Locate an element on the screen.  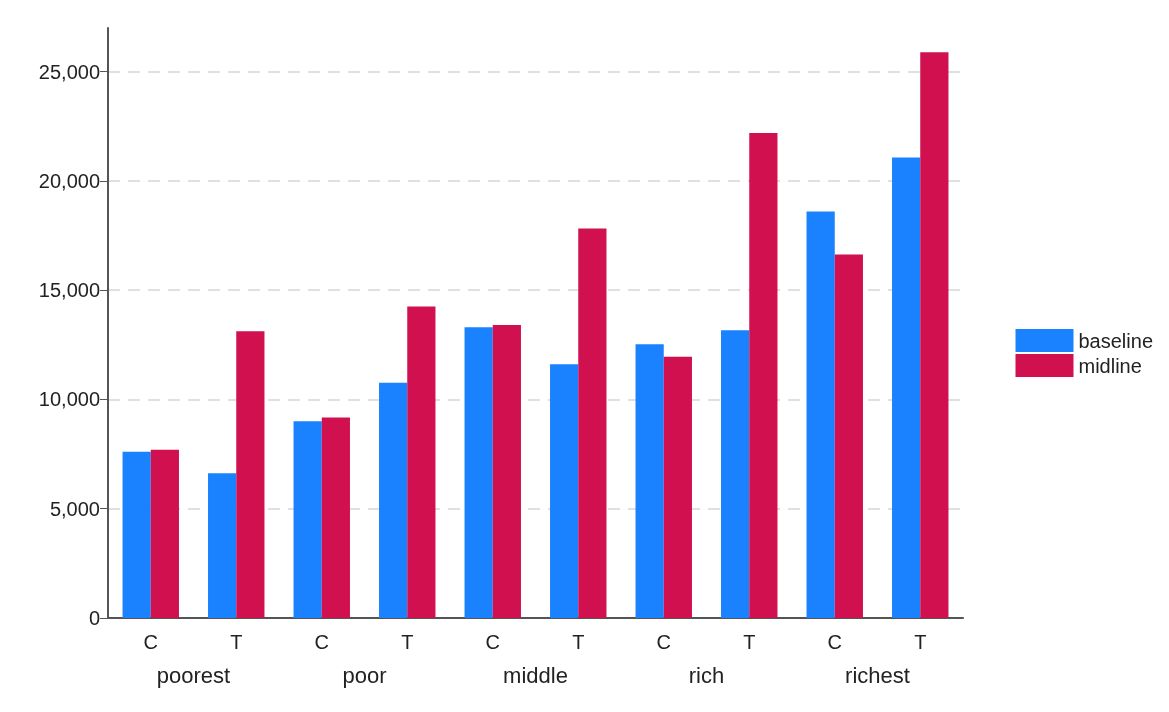
y-tick-label: 5,000 is located at coordinates (74, 508).